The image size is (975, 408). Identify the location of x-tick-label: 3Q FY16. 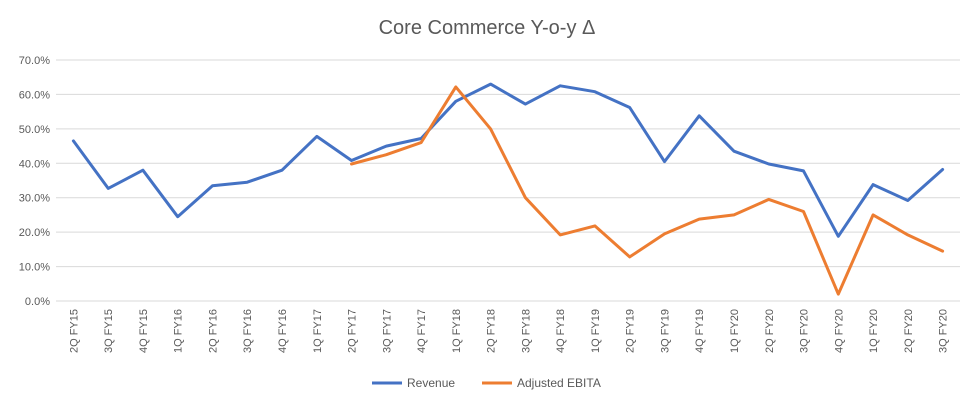
(248, 331).